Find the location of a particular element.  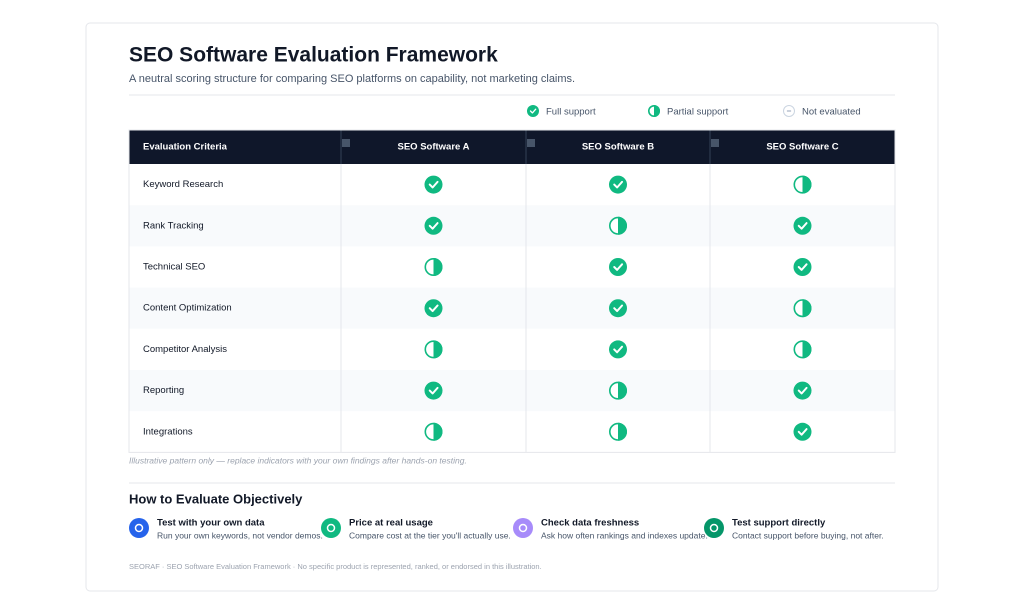

tips-heading: How to Evaluate Objectively is located at coordinates (216, 498).